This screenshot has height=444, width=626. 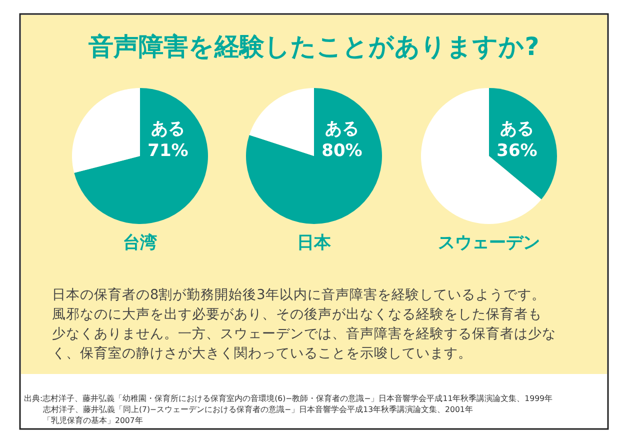 I want to click on data-label: 36%, so click(x=517, y=151).